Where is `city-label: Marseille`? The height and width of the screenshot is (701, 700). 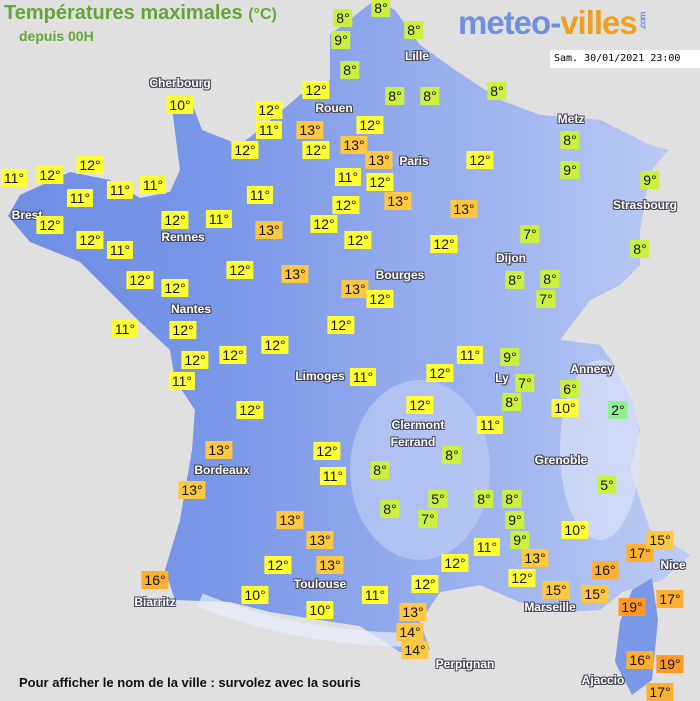 city-label: Marseille is located at coordinates (550, 607).